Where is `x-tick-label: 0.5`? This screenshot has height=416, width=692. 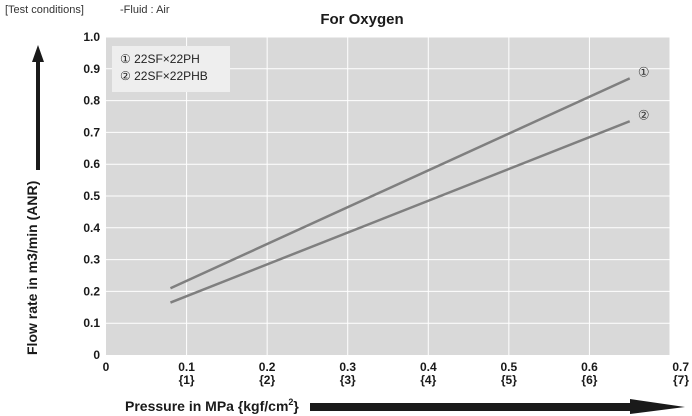 x-tick-label: 0.5 is located at coordinates (509, 367).